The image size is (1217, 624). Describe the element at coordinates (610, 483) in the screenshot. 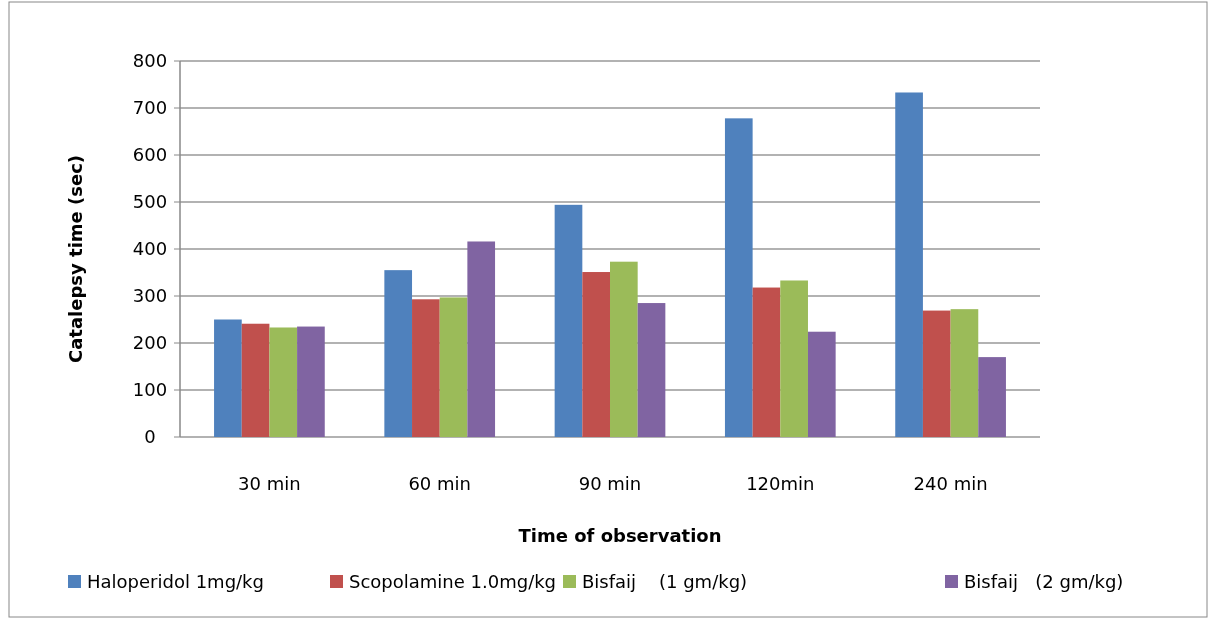

I see `x-tick-label: 90 min` at that location.